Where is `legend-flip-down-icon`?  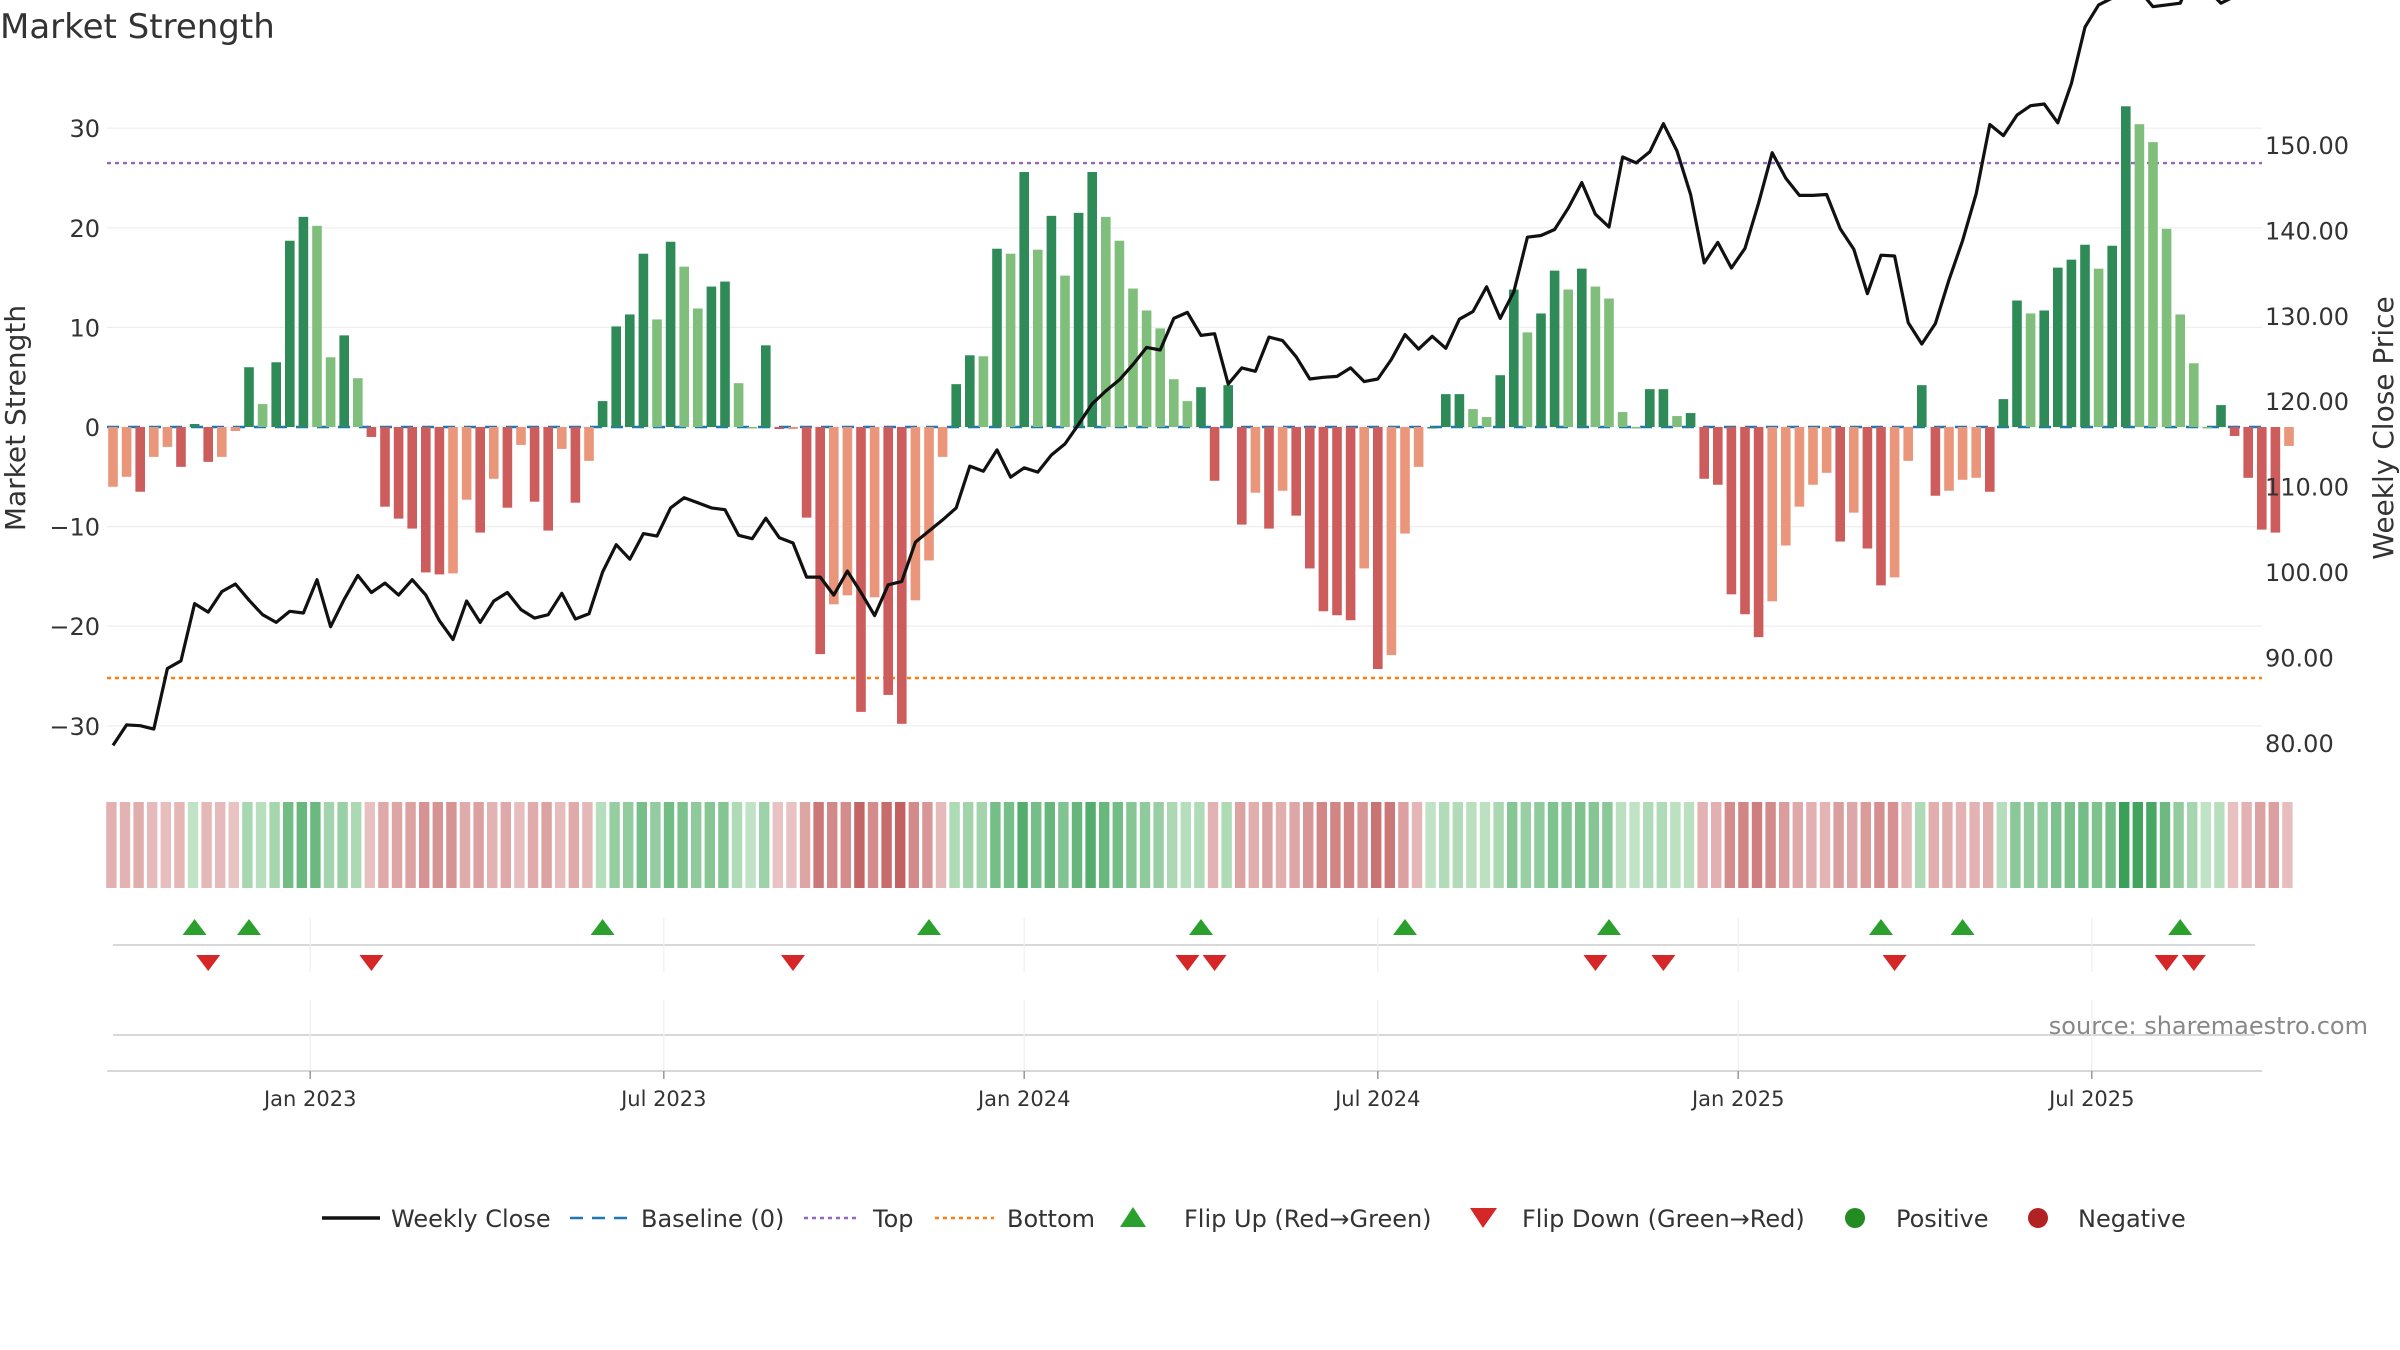 legend-flip-down-icon is located at coordinates (1483, 1218).